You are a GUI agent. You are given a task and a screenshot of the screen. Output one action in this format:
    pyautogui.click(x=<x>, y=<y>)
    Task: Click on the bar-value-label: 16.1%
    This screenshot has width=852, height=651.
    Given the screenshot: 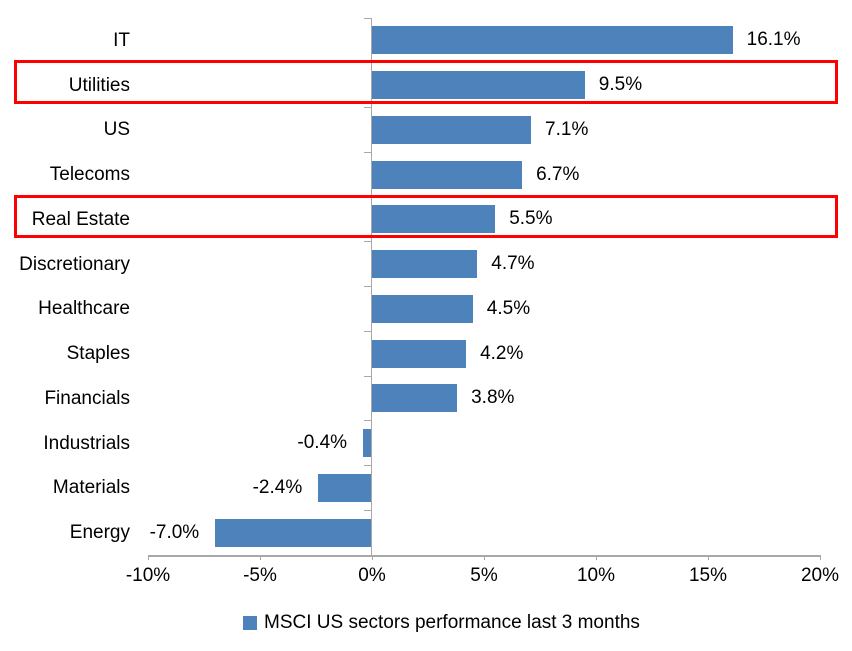 What is the action you would take?
    pyautogui.click(x=773, y=40)
    